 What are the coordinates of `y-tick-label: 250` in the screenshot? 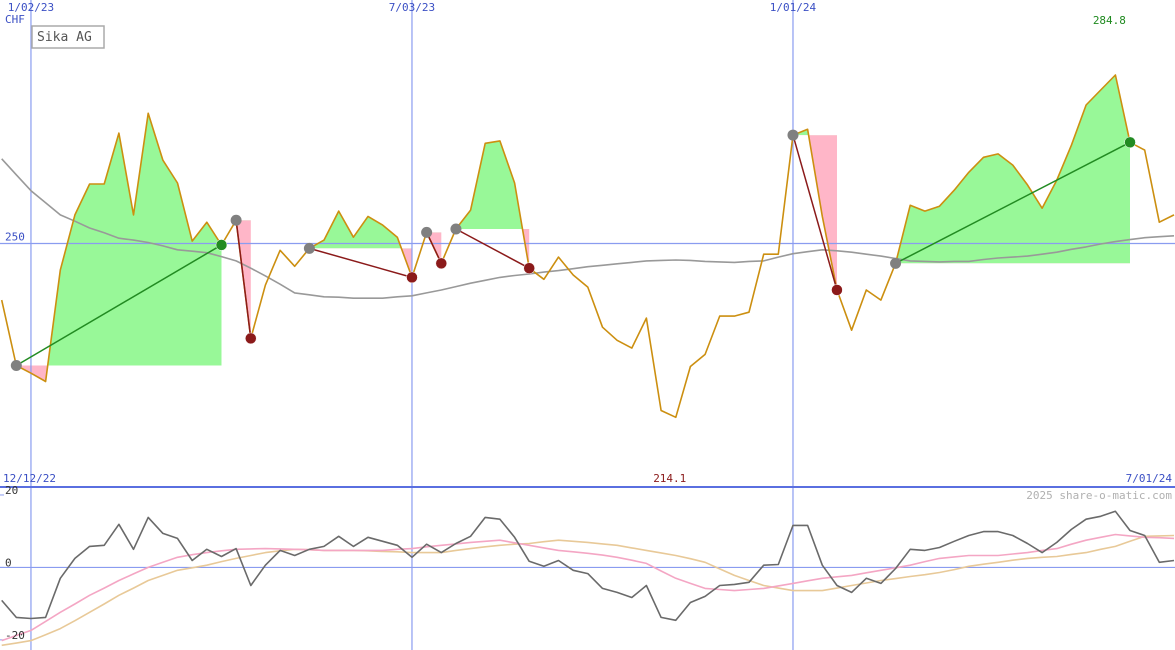 It's located at (15, 237).